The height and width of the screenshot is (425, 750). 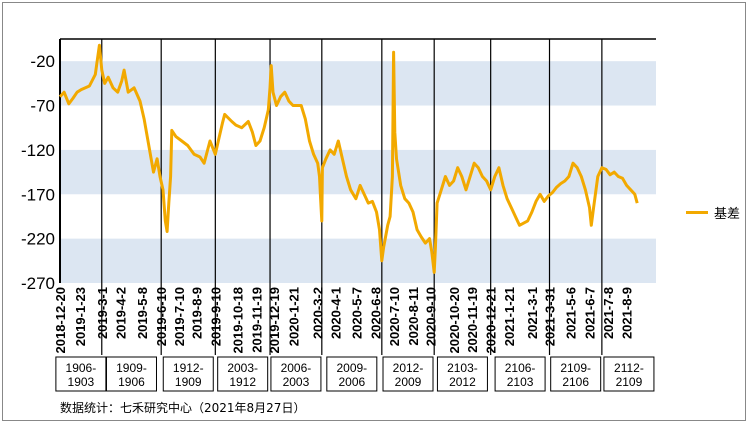 I want to click on x-tick-label: 2021-5-6, so click(x=571, y=313).